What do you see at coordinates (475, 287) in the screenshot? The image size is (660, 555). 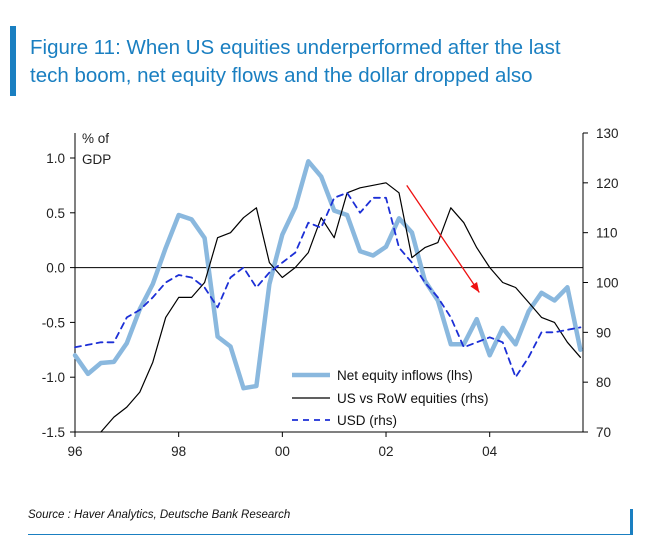 I see `trend-arrow-head` at bounding box center [475, 287].